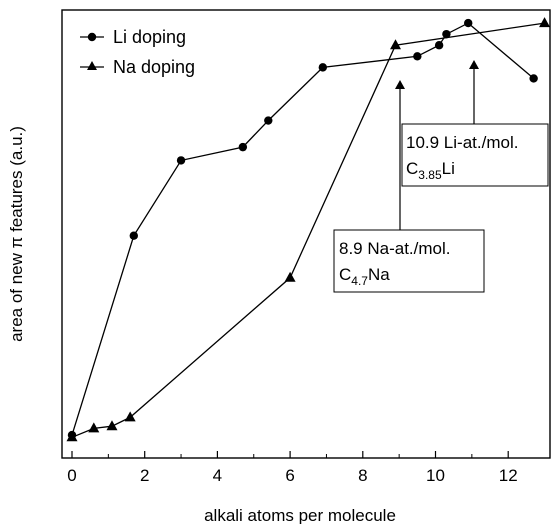  I want to click on x-tick-label: 8, so click(362, 475).